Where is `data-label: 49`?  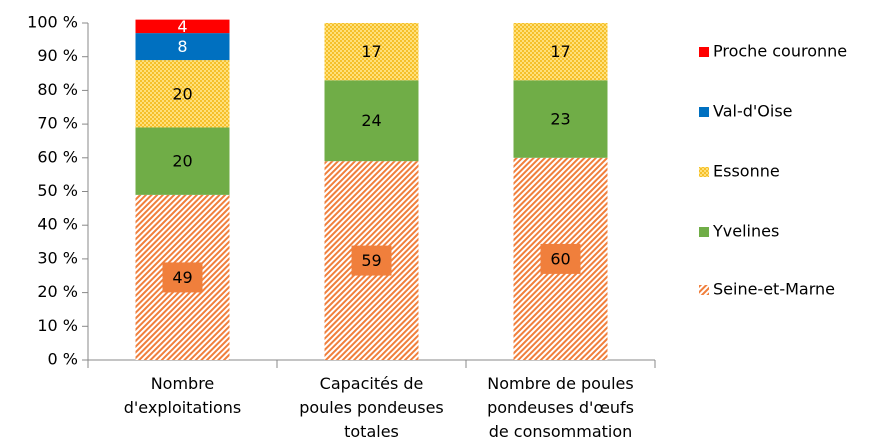
data-label: 49 is located at coordinates (182, 277).